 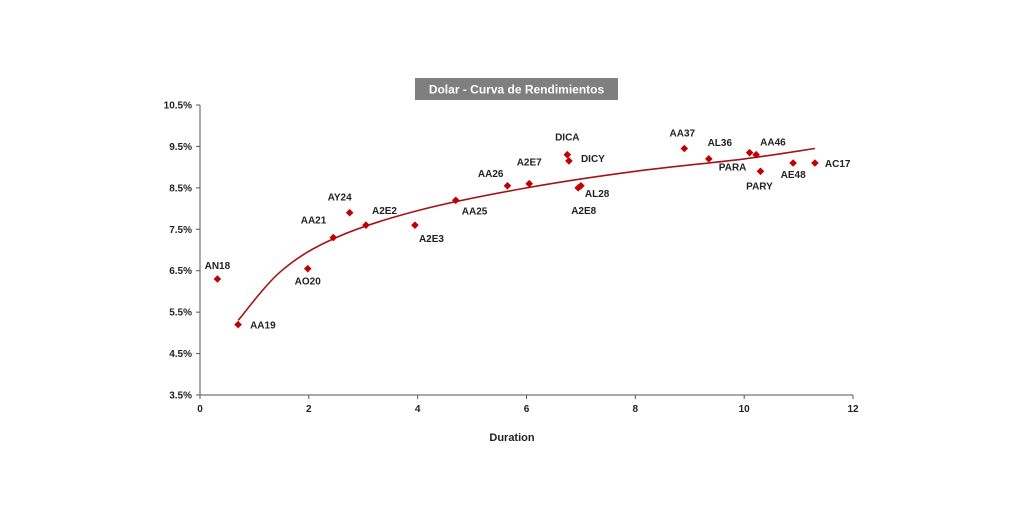 I want to click on x-tick-label: 2, so click(x=309, y=409).